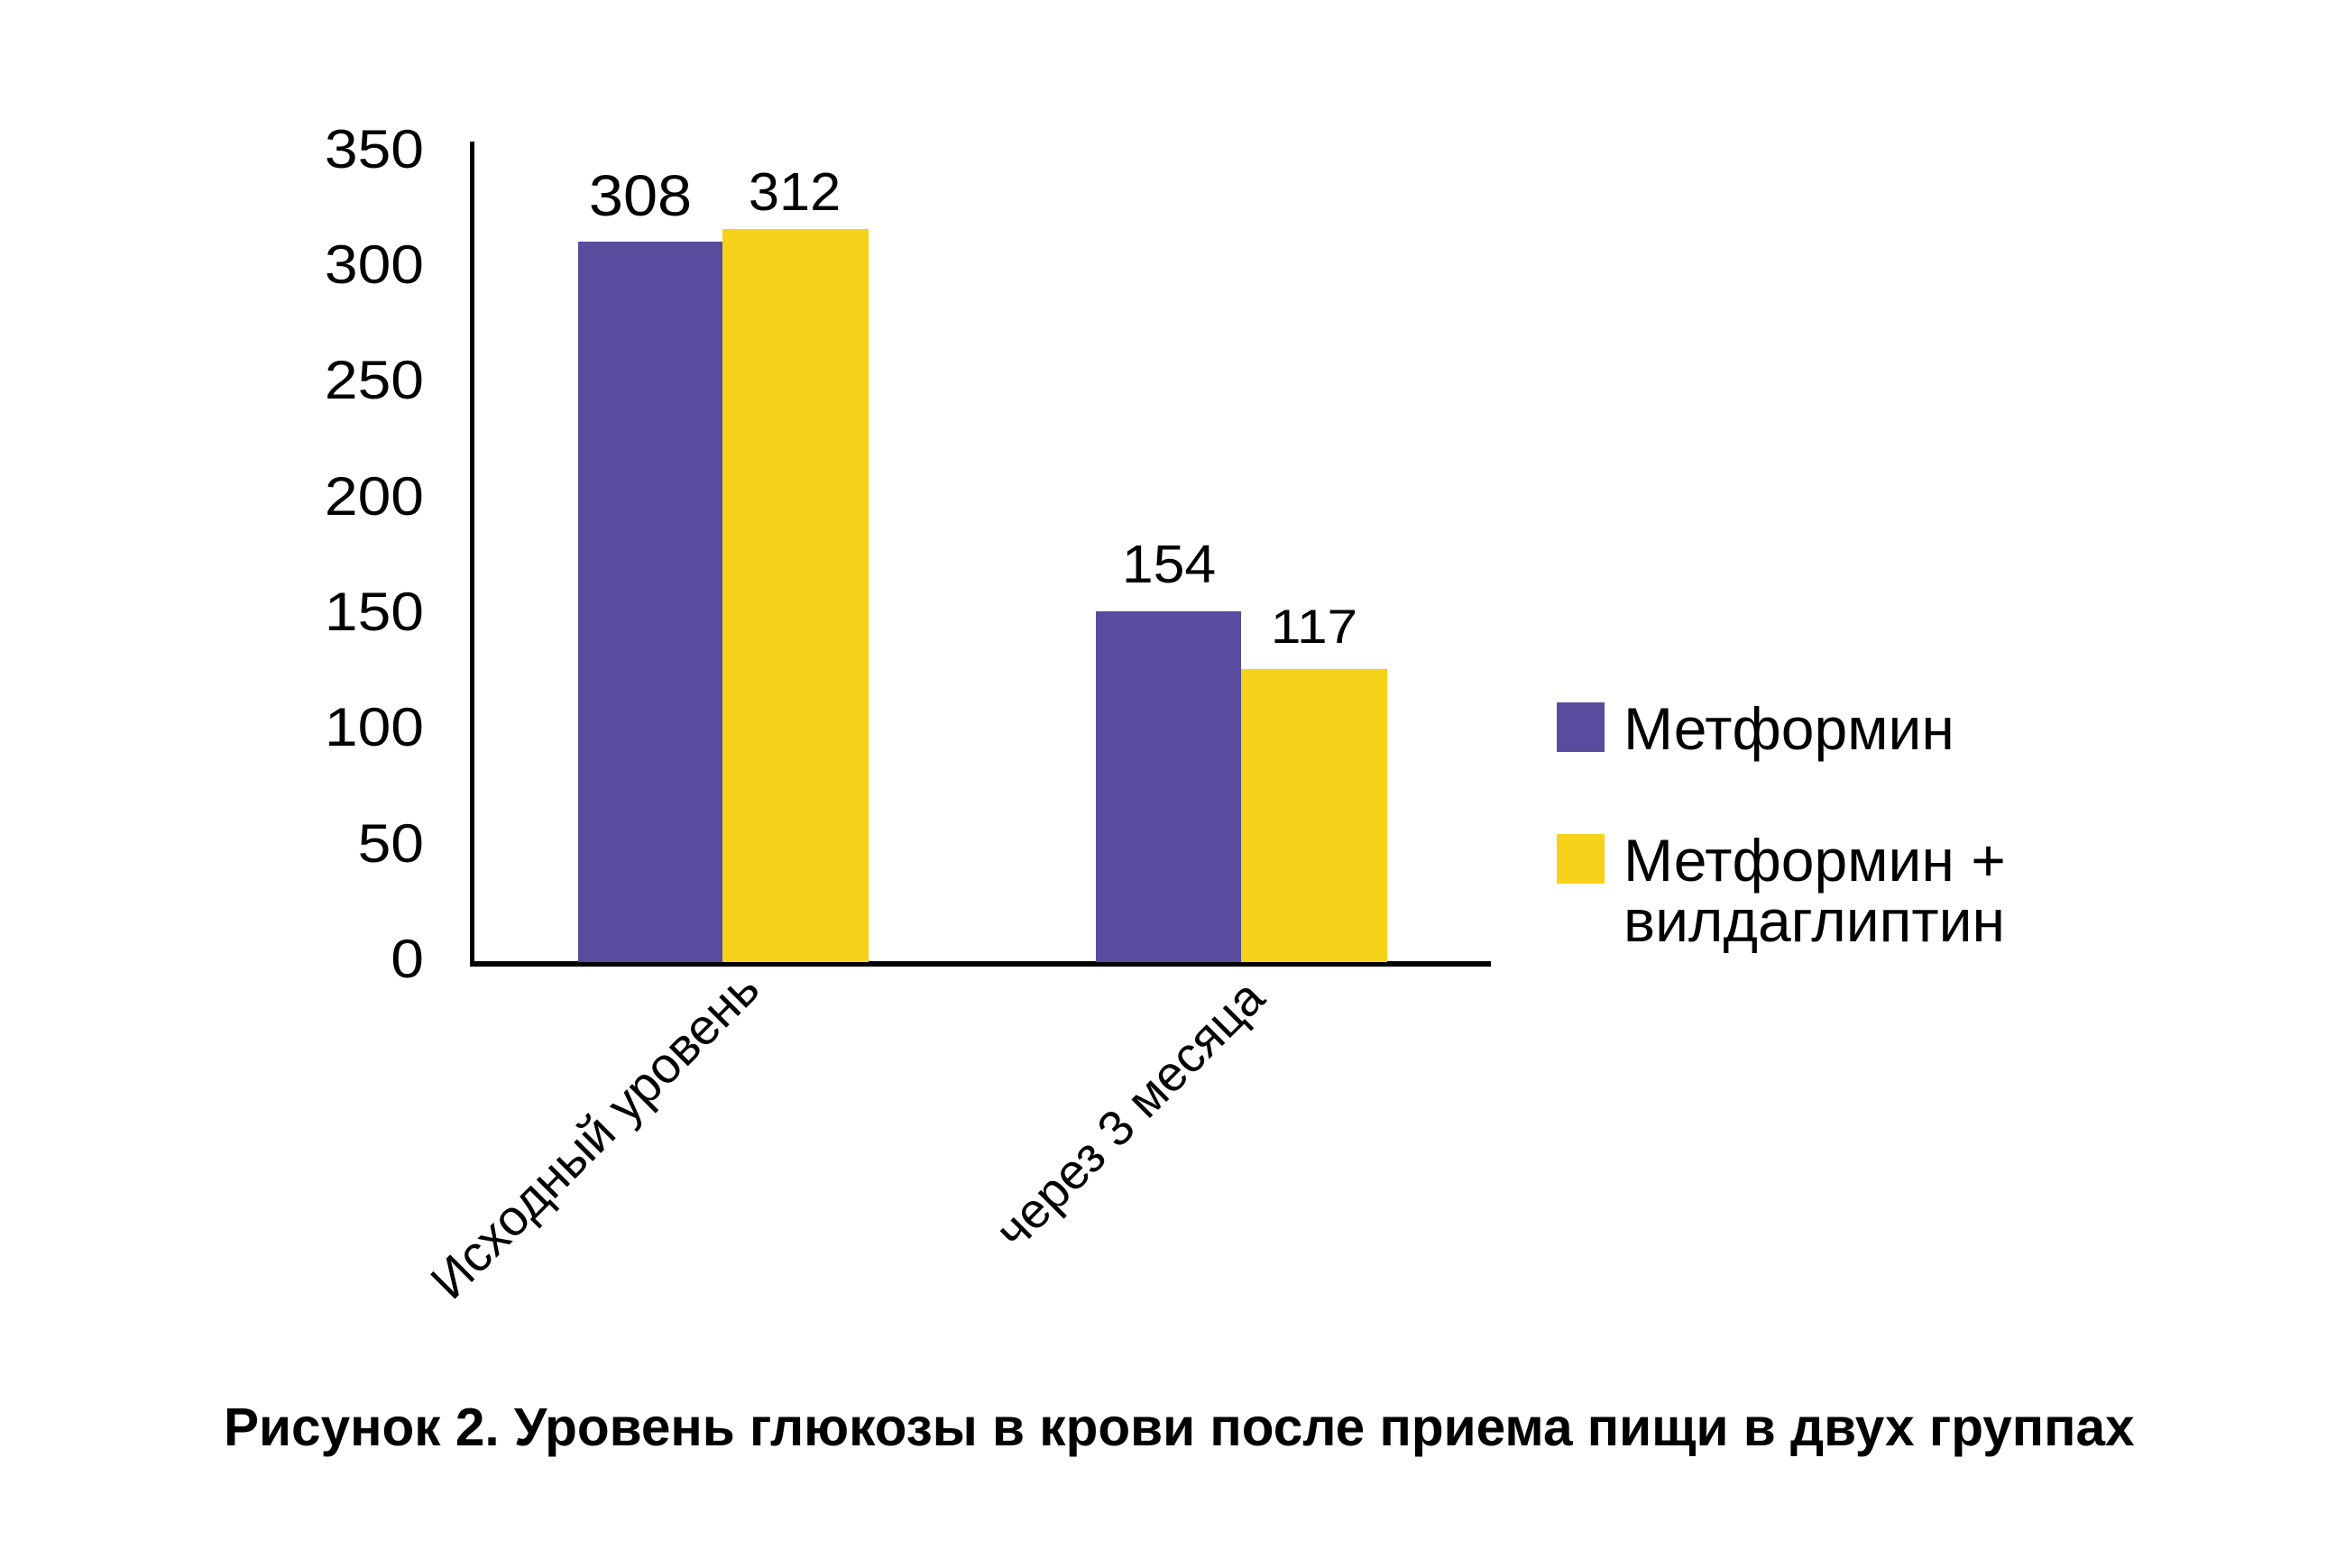  I want to click on svg-text: 0, so click(407, 960).